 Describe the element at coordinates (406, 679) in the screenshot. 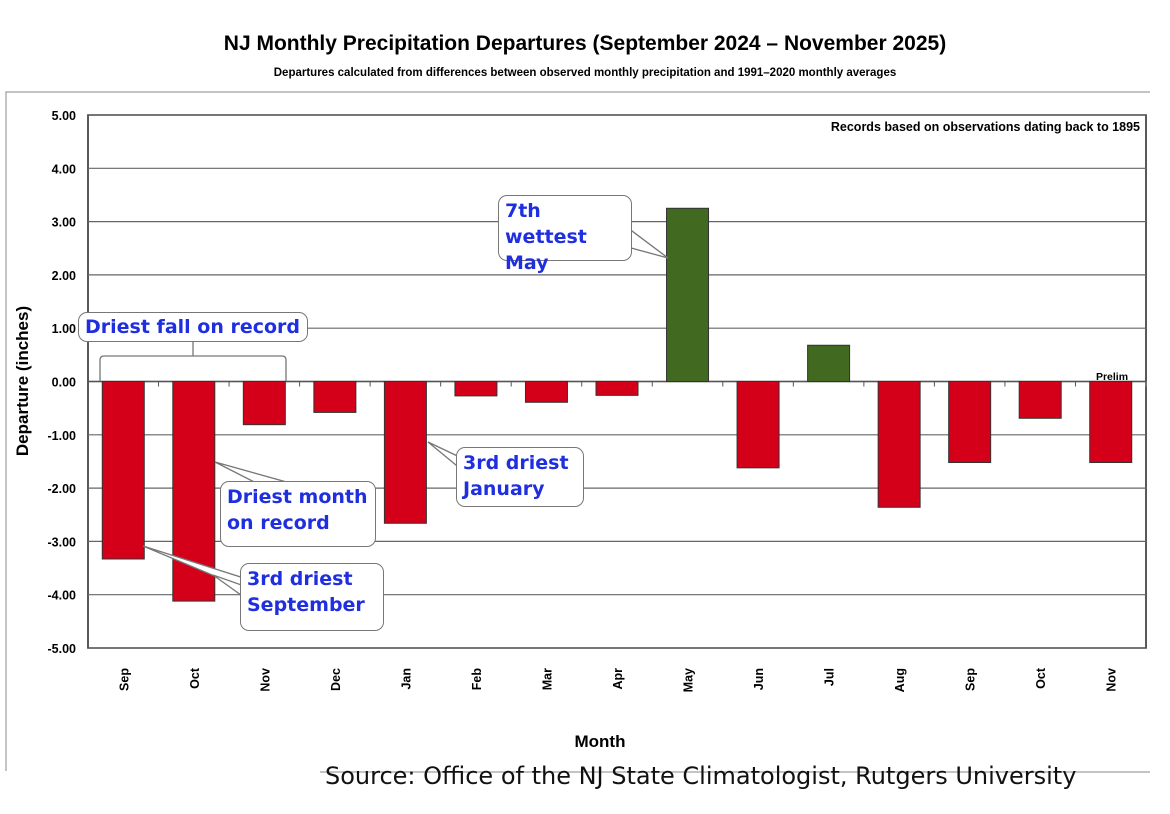

I see `x-tick-label: Jan` at that location.